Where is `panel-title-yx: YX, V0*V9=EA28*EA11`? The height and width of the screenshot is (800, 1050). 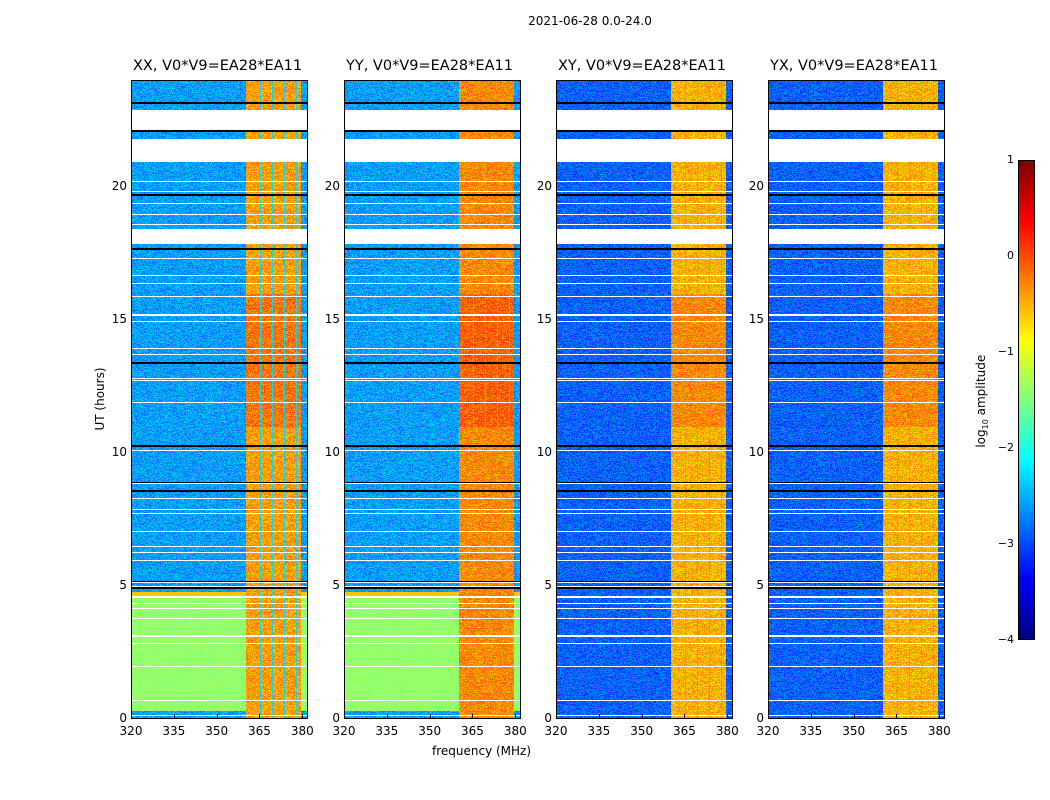
panel-title-yx: YX, V0*V9=EA28*EA11 is located at coordinates (854, 66).